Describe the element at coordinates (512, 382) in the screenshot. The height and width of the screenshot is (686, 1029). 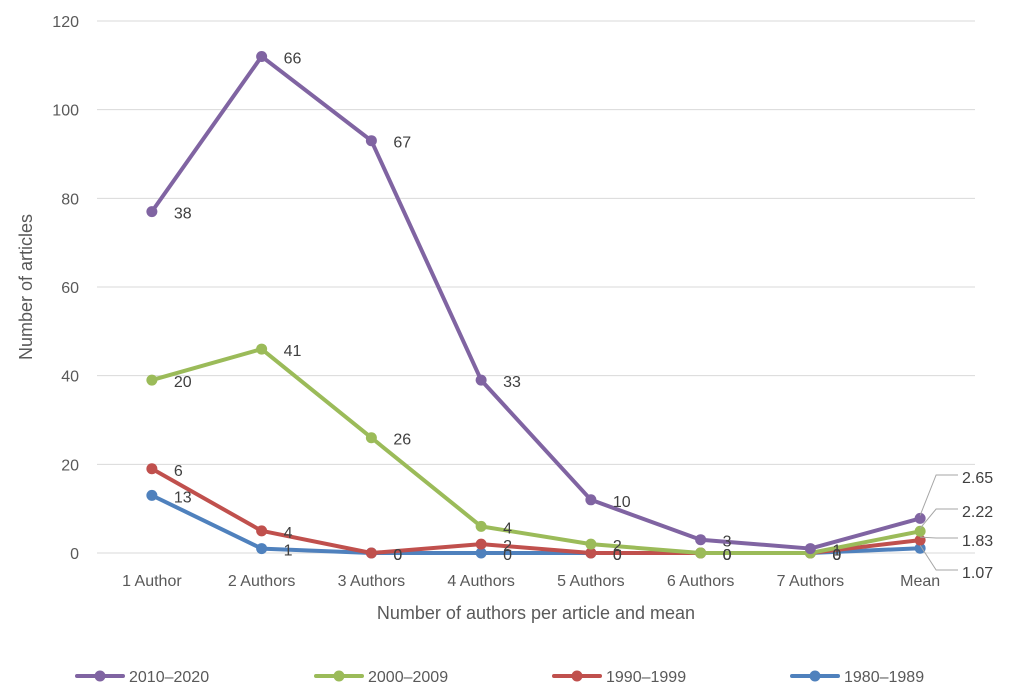
I see `data-label: 33` at that location.